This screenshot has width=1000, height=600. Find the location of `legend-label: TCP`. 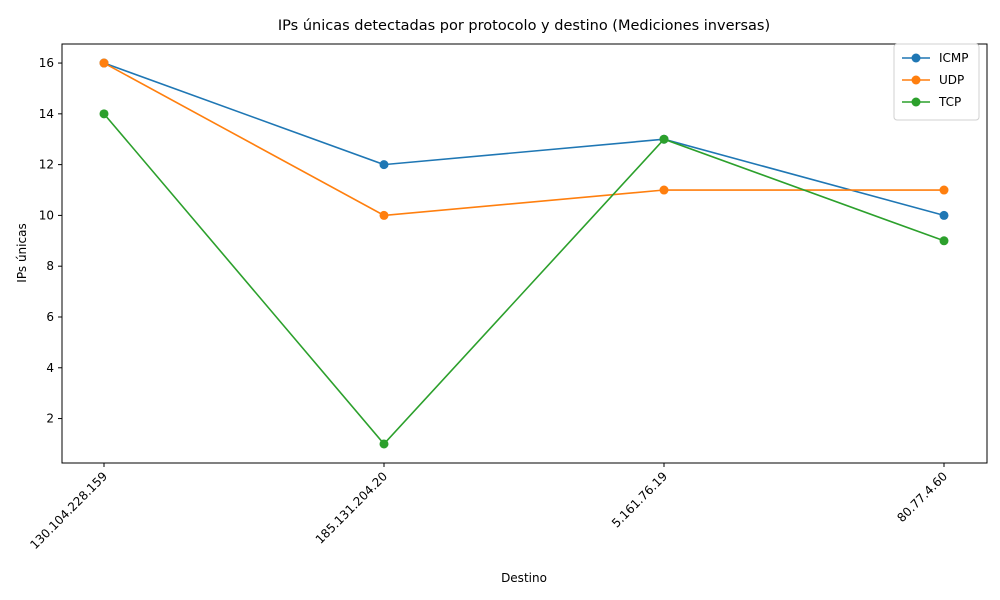

legend-label: TCP is located at coordinates (949, 102).